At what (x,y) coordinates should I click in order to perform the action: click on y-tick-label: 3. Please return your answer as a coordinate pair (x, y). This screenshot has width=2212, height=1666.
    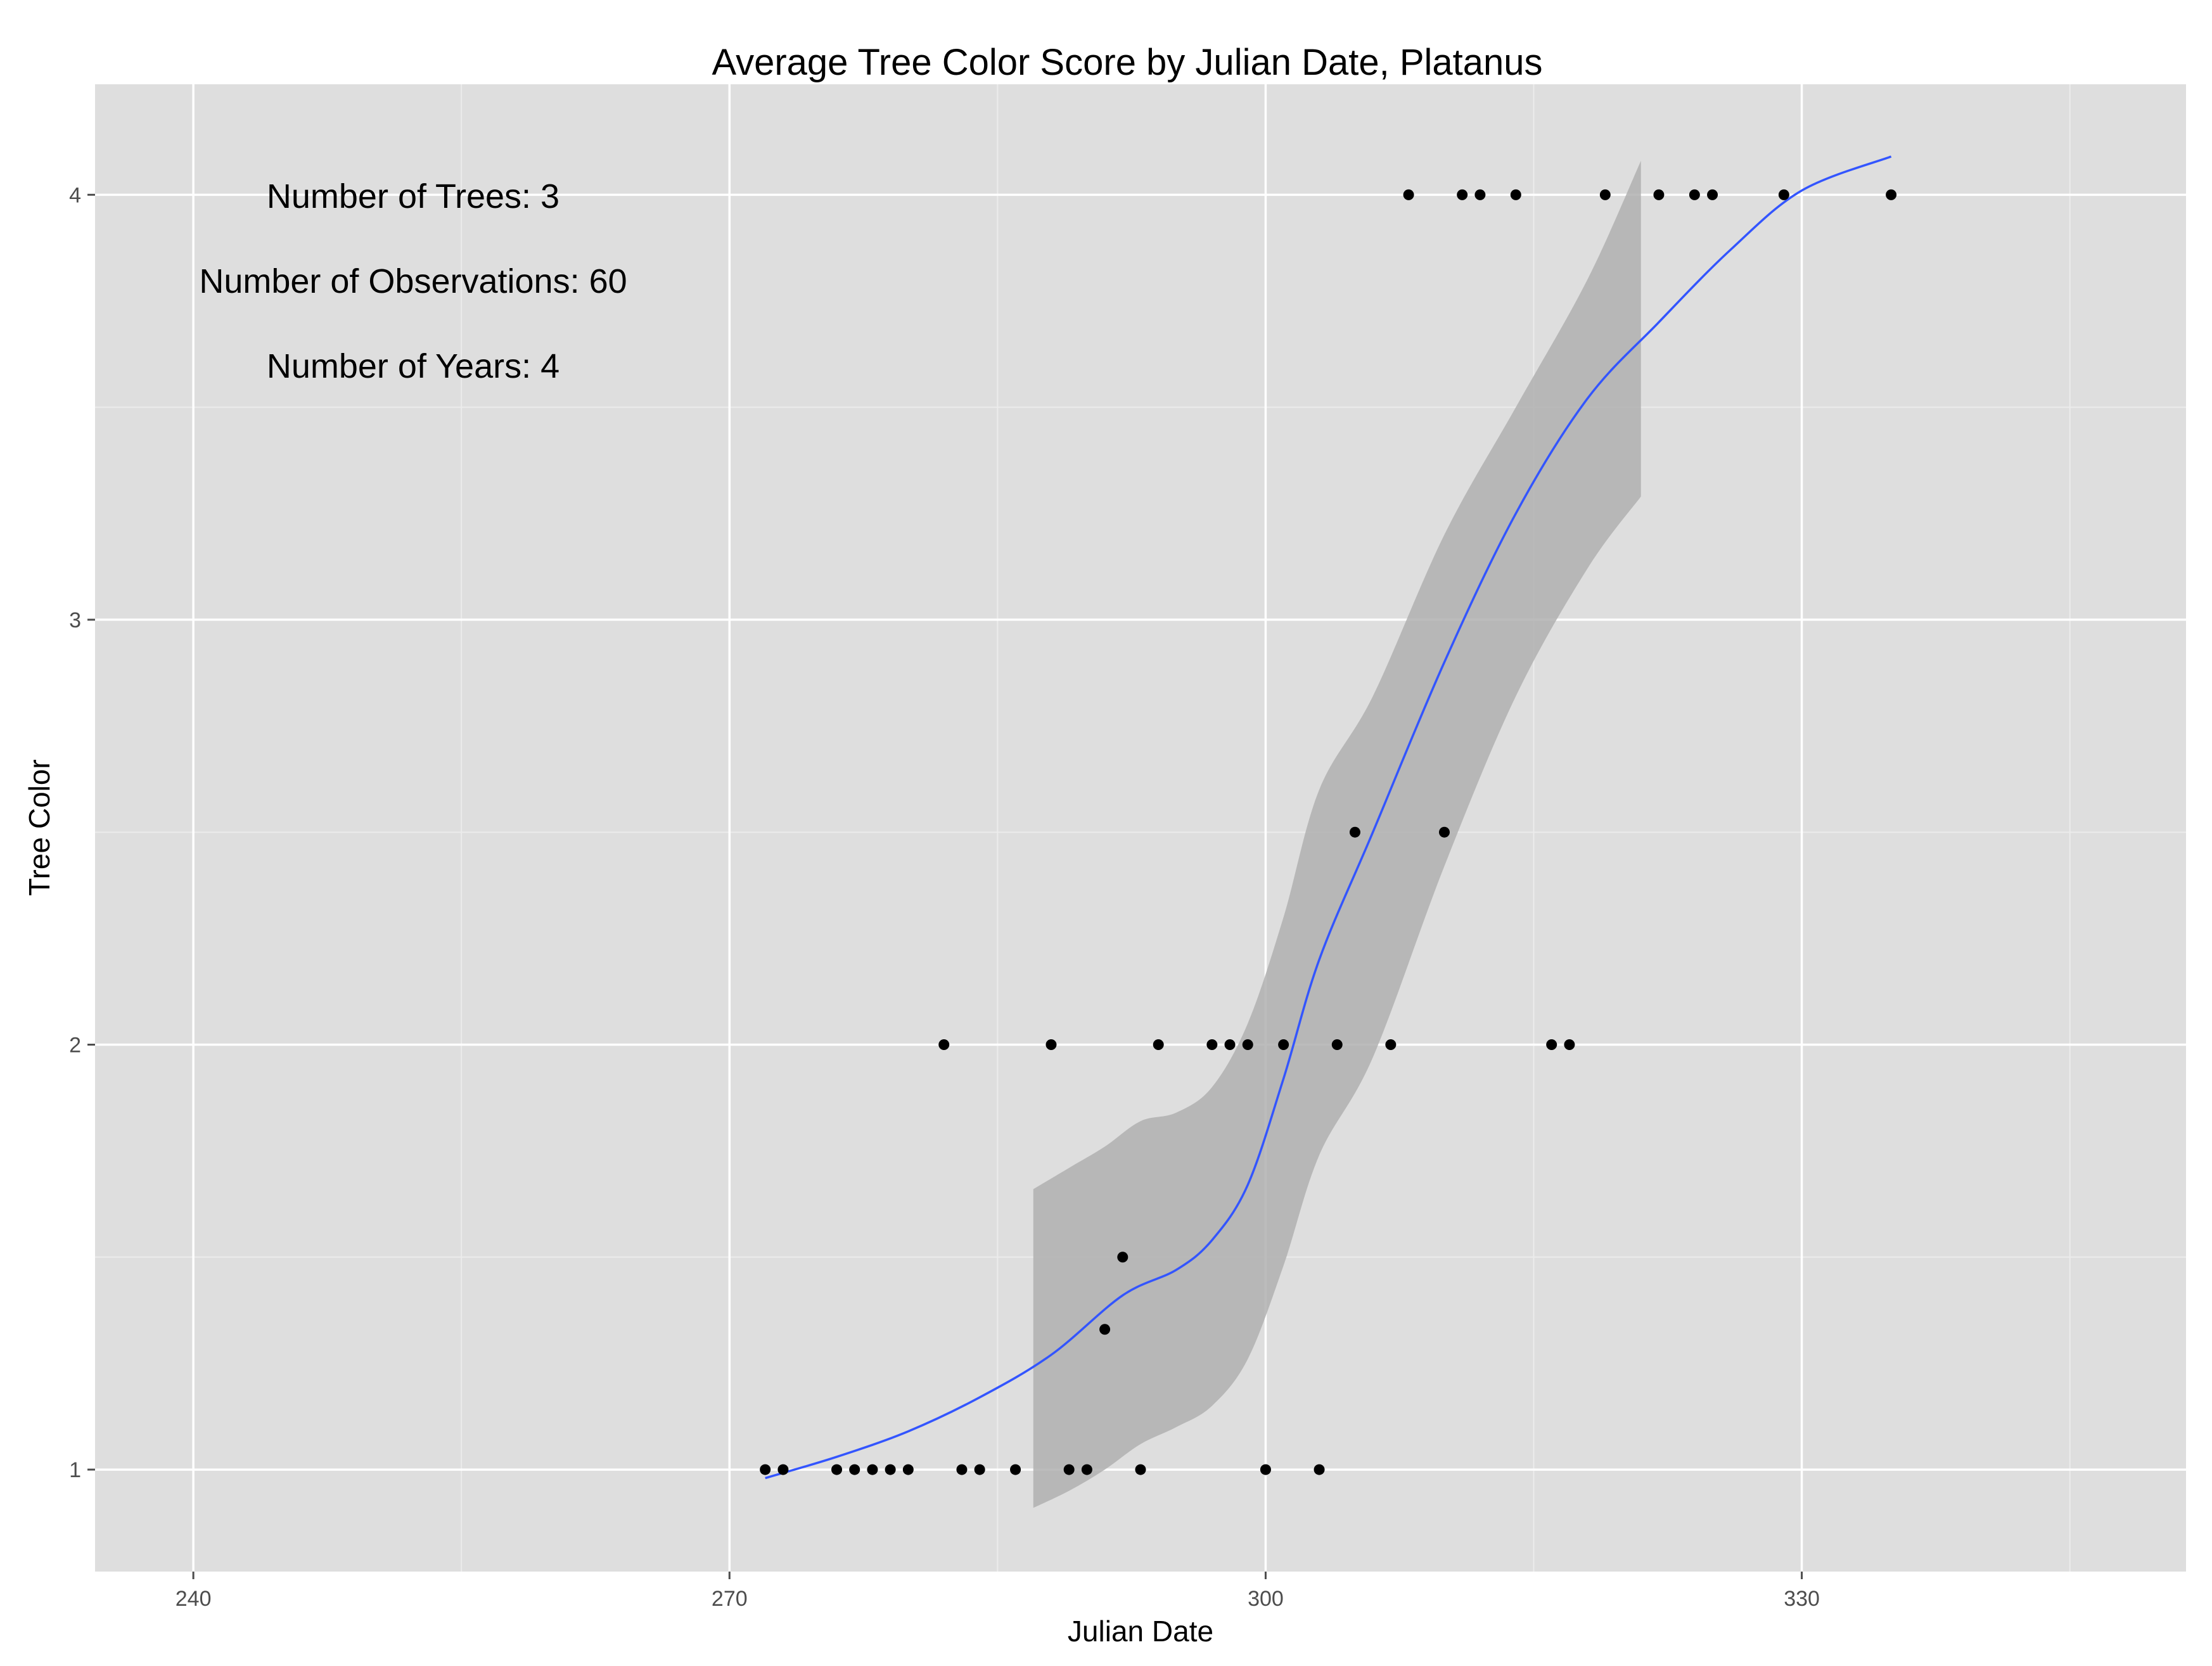
    Looking at the image, I should click on (75, 620).